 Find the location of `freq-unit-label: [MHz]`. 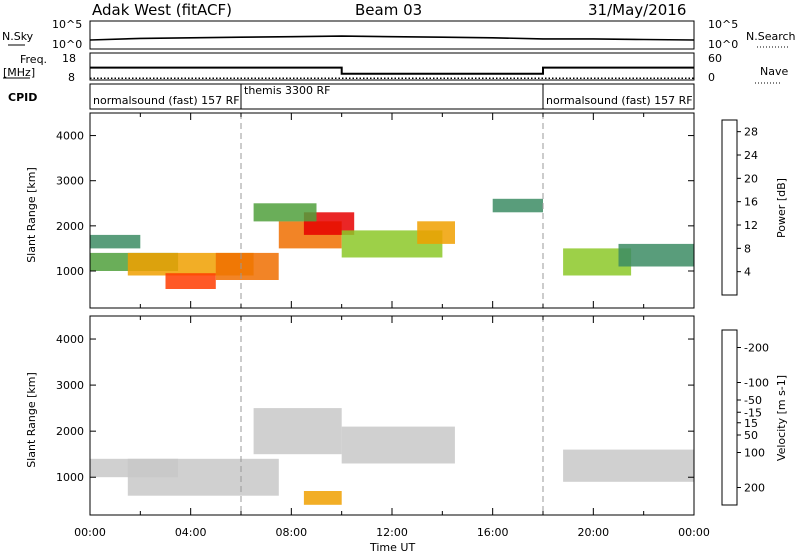

freq-unit-label: [MHz] is located at coordinates (19, 72).